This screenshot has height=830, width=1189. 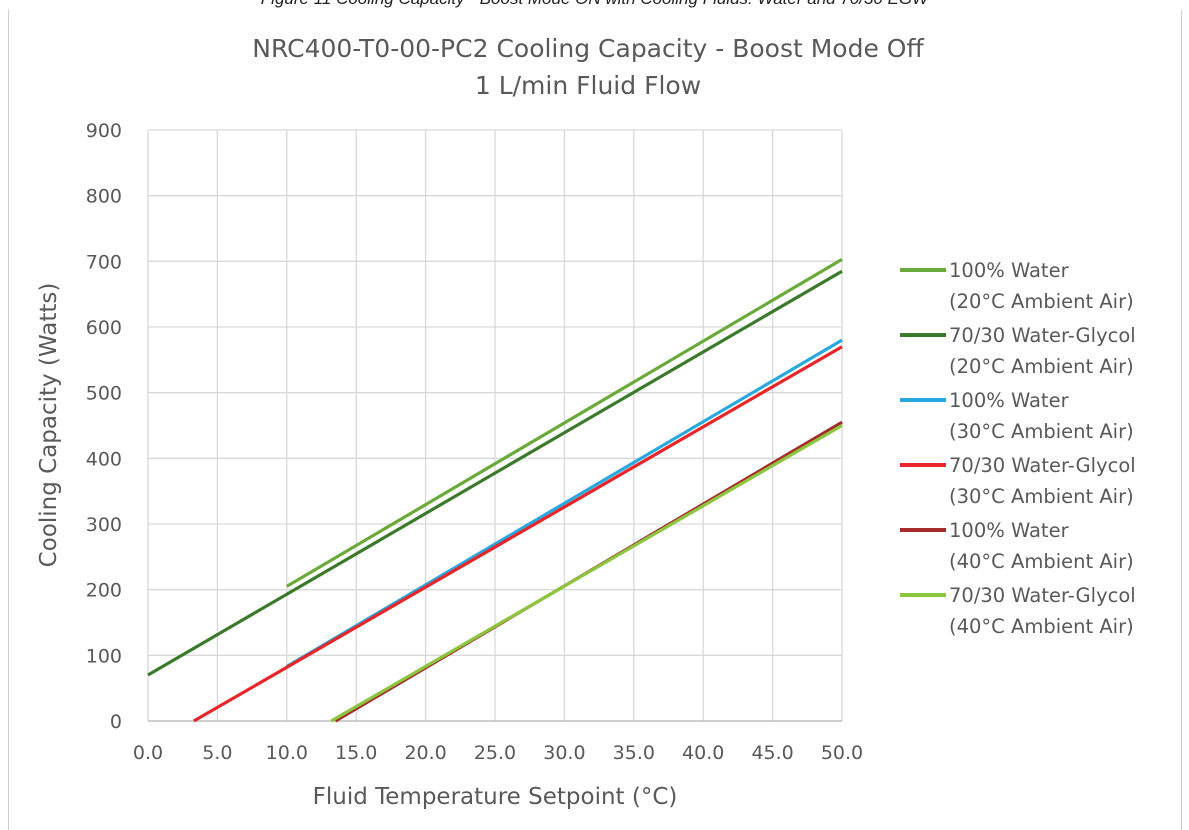 What do you see at coordinates (104, 459) in the screenshot?
I see `y-tick-label: 400` at bounding box center [104, 459].